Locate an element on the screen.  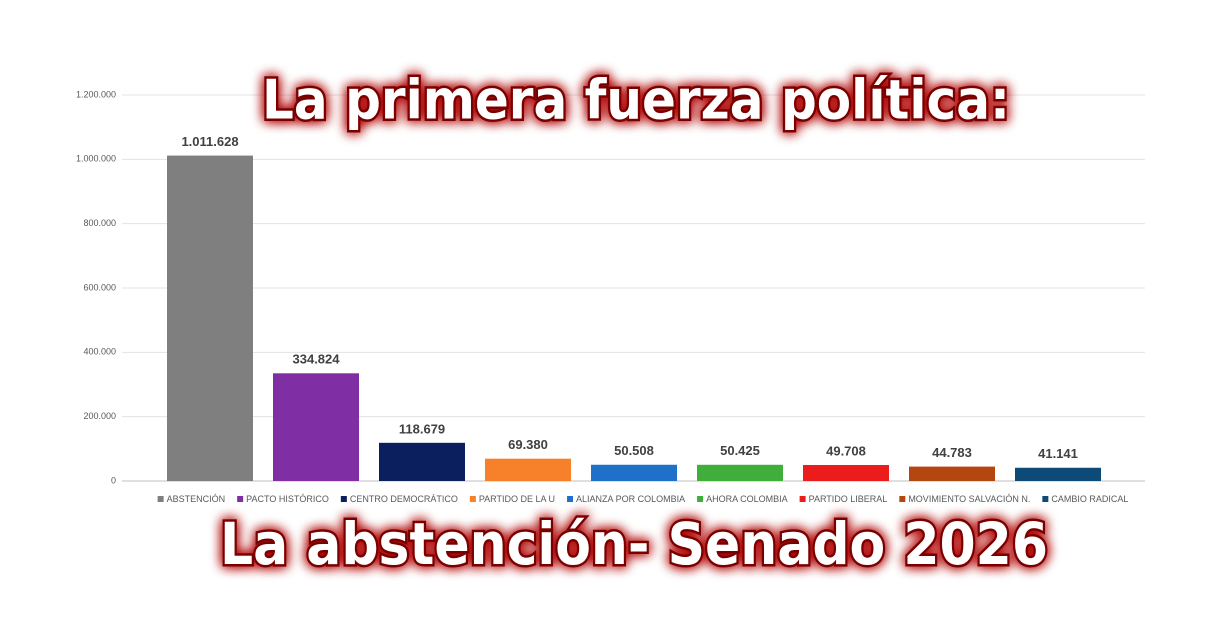
legend-label: ABSTENCIÓN is located at coordinates (196, 499).